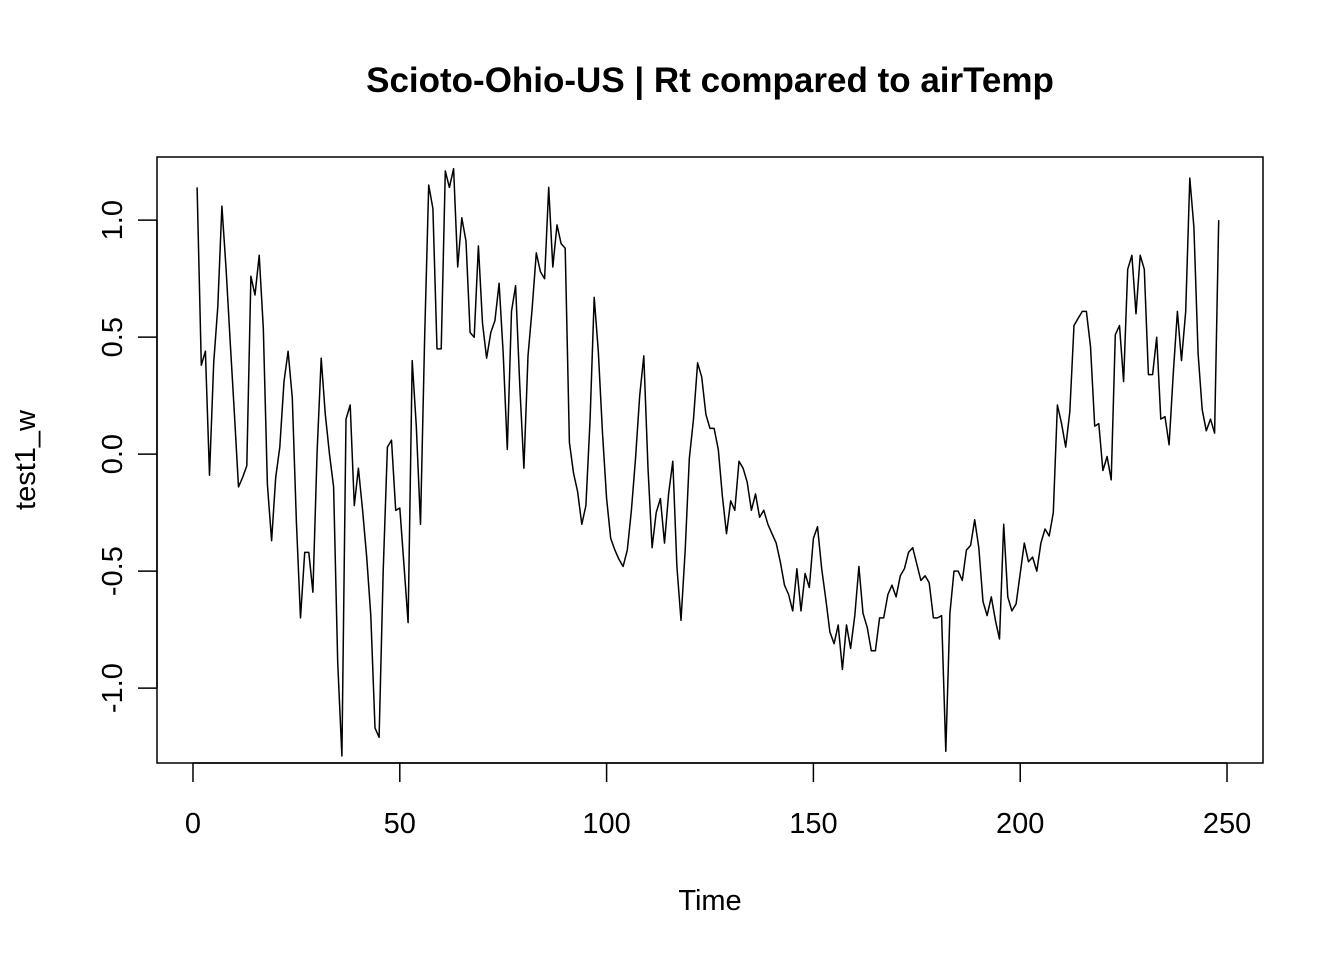 This screenshot has width=1344, height=960. What do you see at coordinates (113, 337) in the screenshot?
I see `y-tick-label: 0.5` at bounding box center [113, 337].